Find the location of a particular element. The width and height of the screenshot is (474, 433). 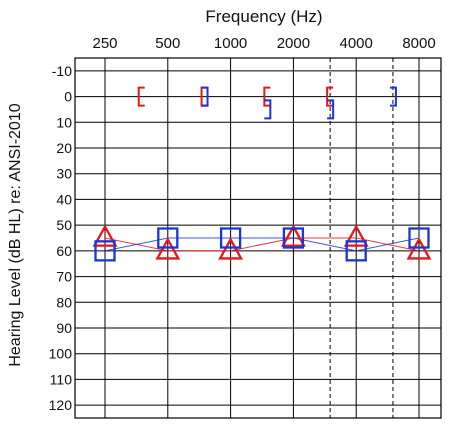

y-tick-label: 70 is located at coordinates (64, 277).